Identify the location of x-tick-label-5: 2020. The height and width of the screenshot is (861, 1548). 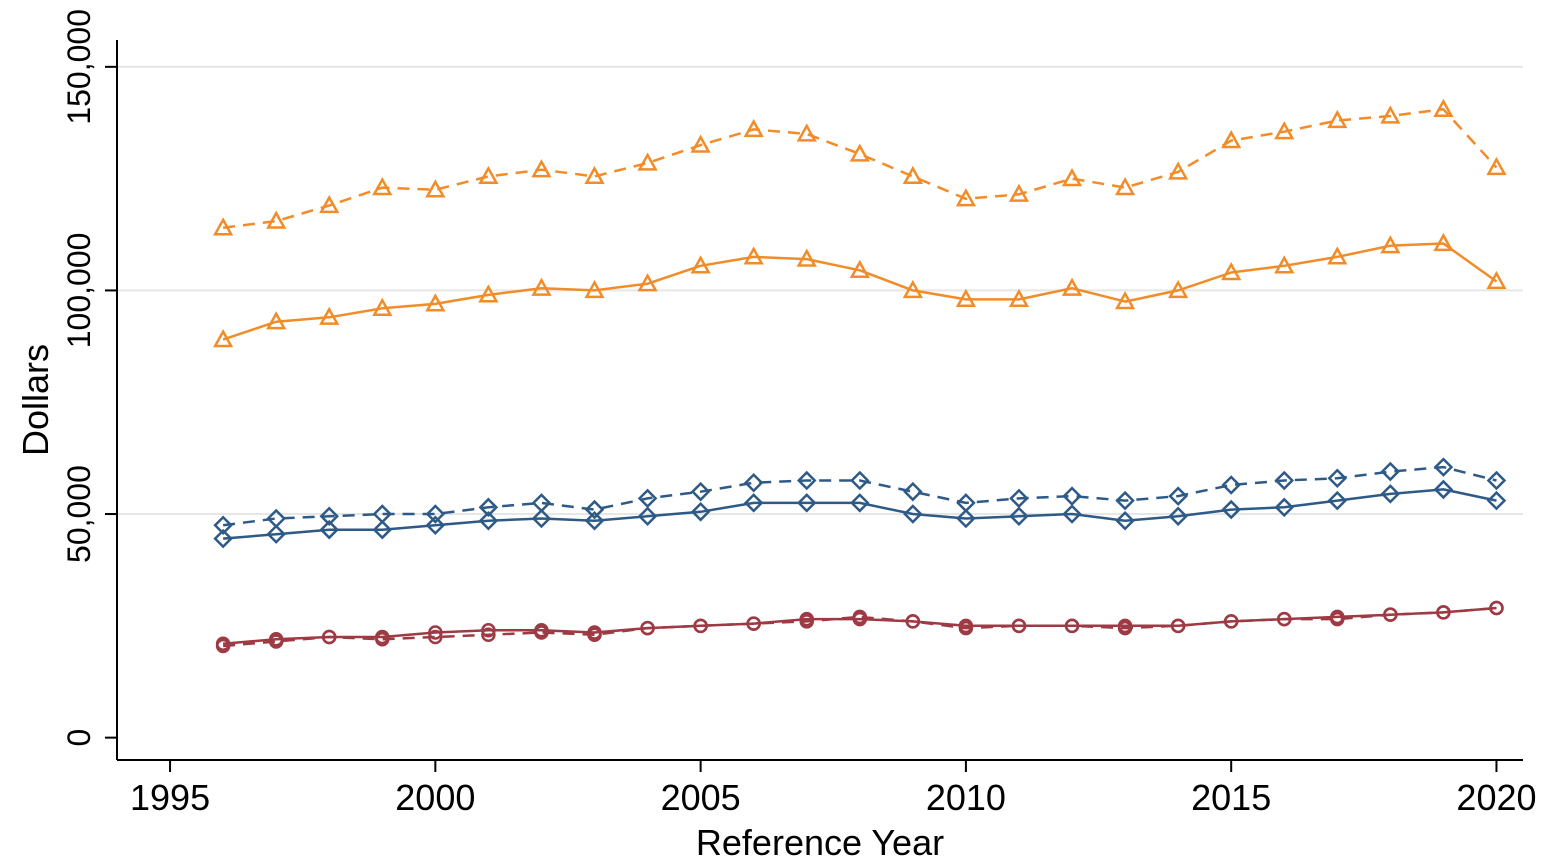
(1496, 797).